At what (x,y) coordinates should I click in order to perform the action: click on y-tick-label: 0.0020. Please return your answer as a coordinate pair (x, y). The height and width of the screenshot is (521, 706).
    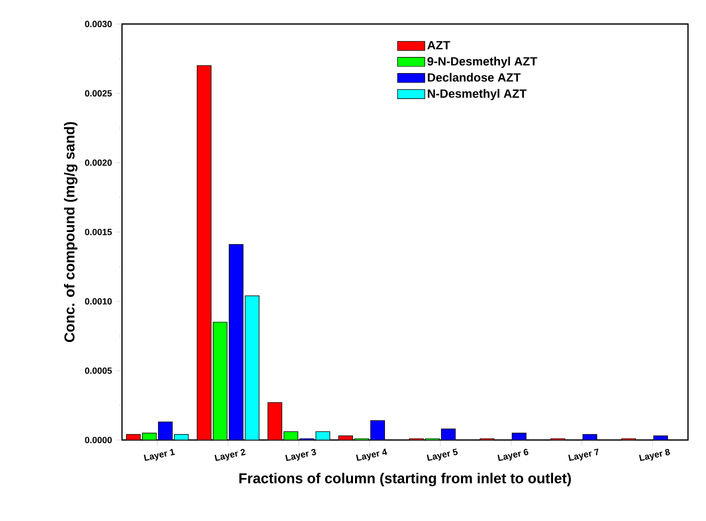
    Looking at the image, I should click on (98, 162).